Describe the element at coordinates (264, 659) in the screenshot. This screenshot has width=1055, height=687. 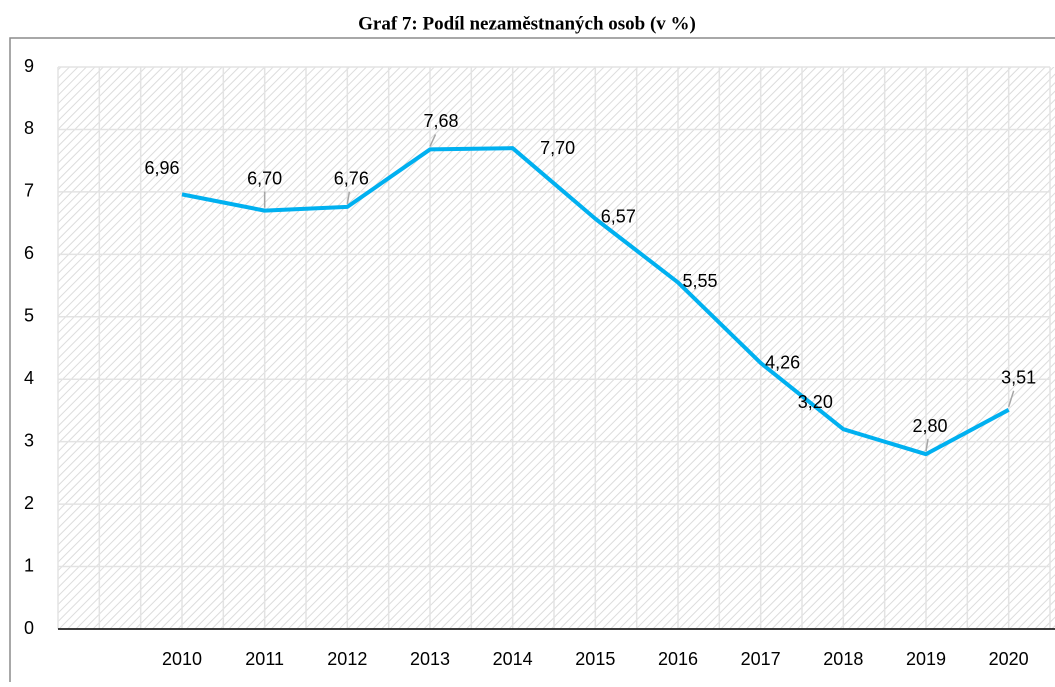
I see `x-tick-label: 2011` at that location.